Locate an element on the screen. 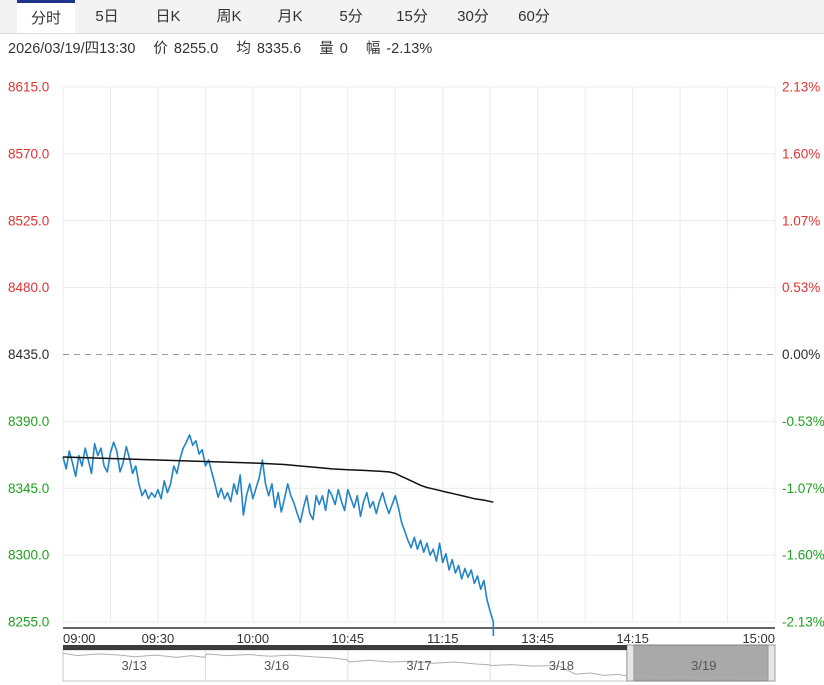  time-tick-label: 14:15 is located at coordinates (632, 638).